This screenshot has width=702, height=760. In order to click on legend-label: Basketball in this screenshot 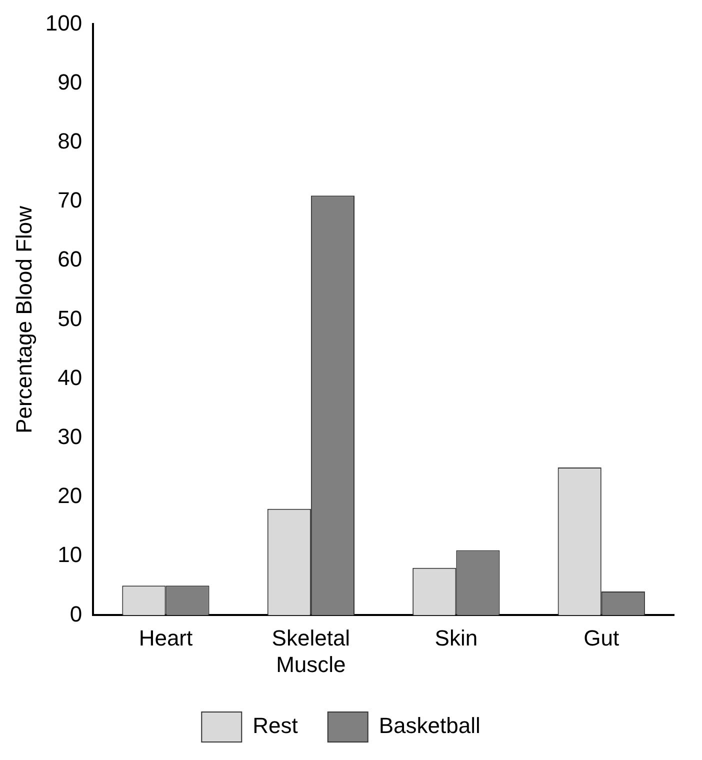, I will do `click(429, 725)`.